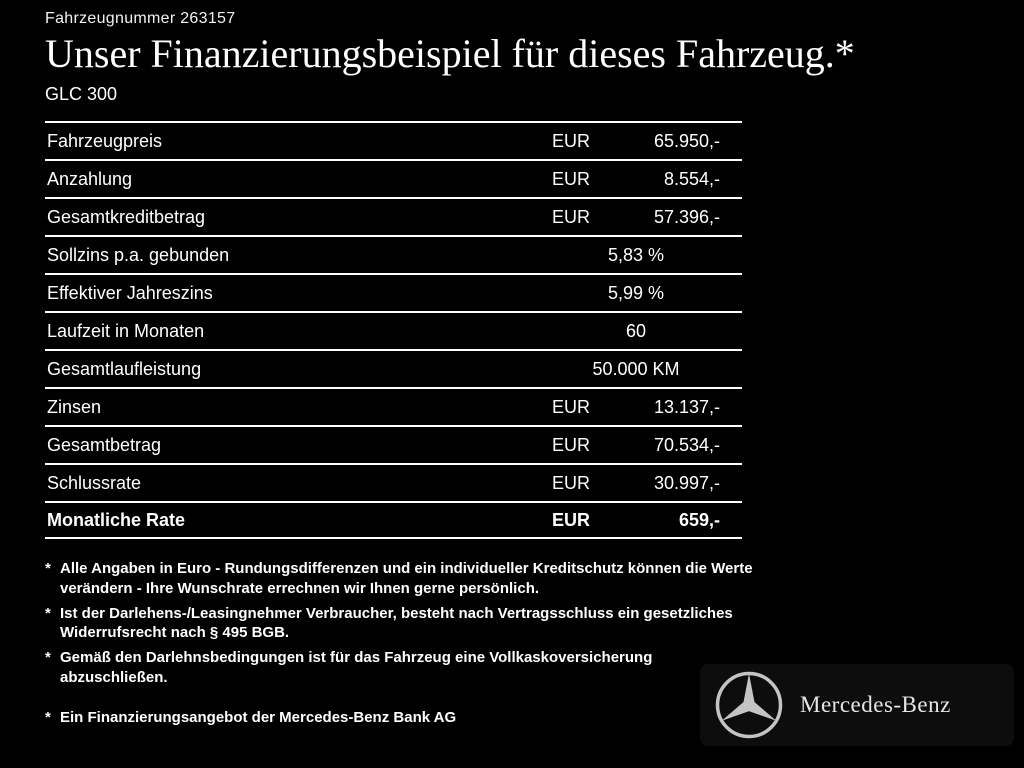 The width and height of the screenshot is (1024, 768). What do you see at coordinates (393, 520) in the screenshot?
I see `table-row: Monatliche Rate EUR 659,-` at bounding box center [393, 520].